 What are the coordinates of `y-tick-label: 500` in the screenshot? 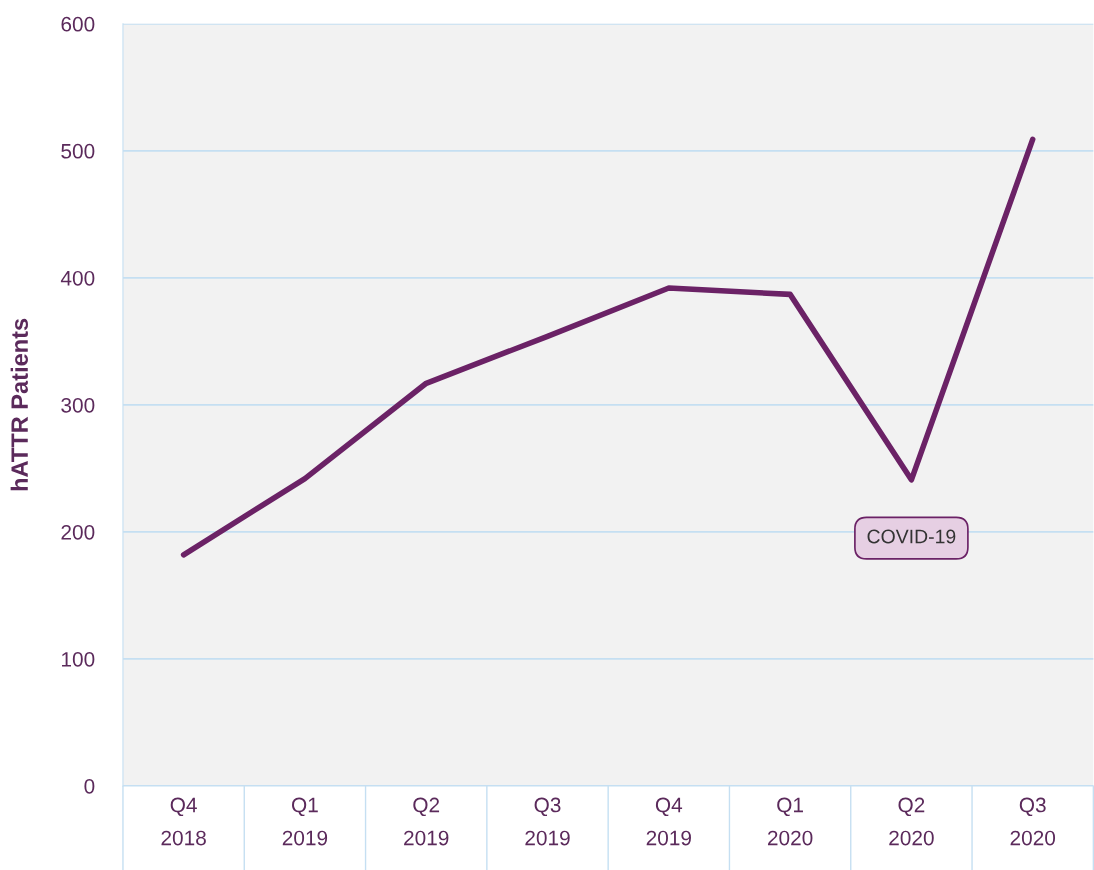 It's located at (78, 151).